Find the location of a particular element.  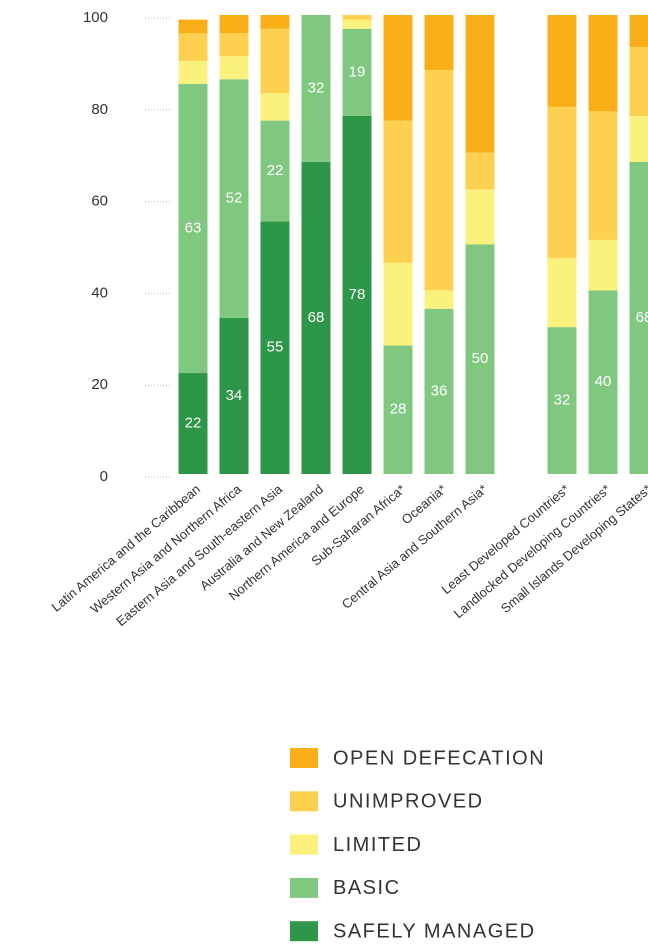

y-tick-label: 40 is located at coordinates (99, 292).